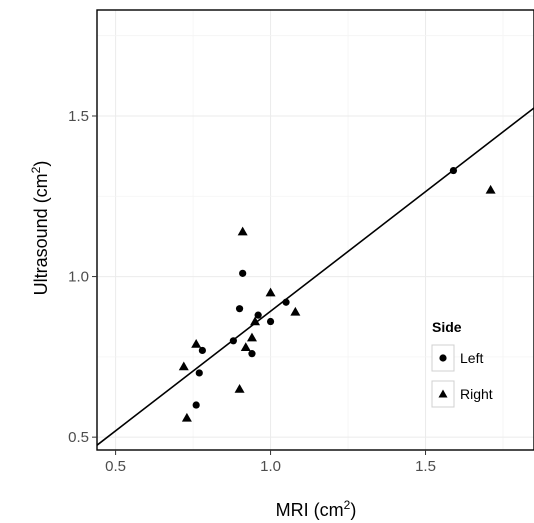 The width and height of the screenshot is (534, 523). I want to click on x-tick-label: 1.5, so click(425, 466).